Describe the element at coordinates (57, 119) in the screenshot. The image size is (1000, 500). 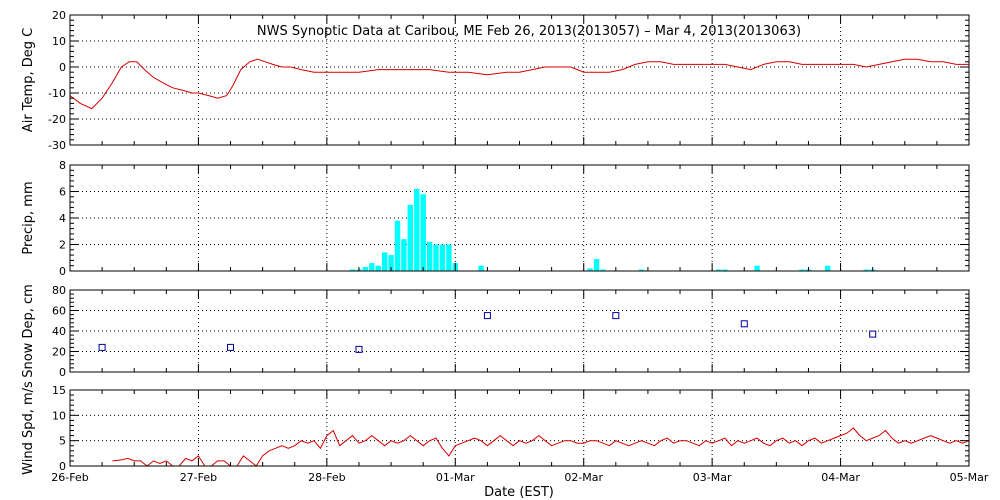
I see `air_temp-ytick-label-1: -20` at that location.